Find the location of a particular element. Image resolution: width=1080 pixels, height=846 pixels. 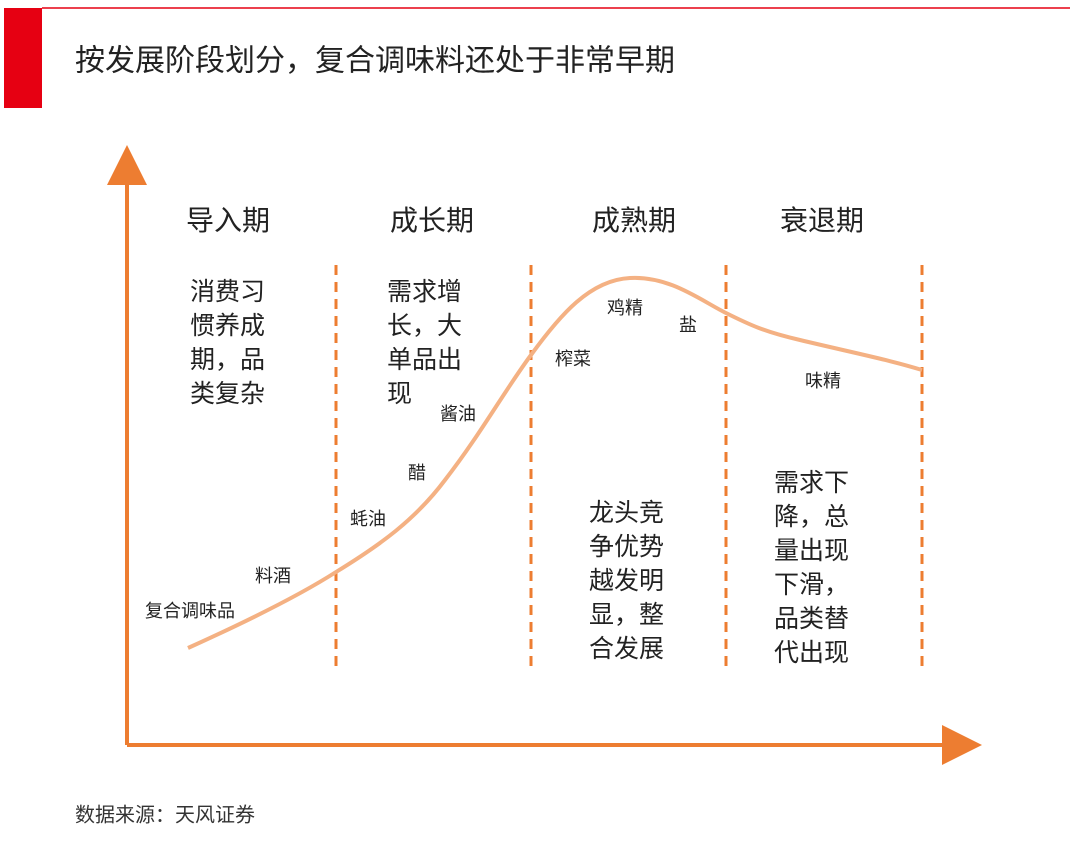

product-label: 醋 is located at coordinates (417, 473).